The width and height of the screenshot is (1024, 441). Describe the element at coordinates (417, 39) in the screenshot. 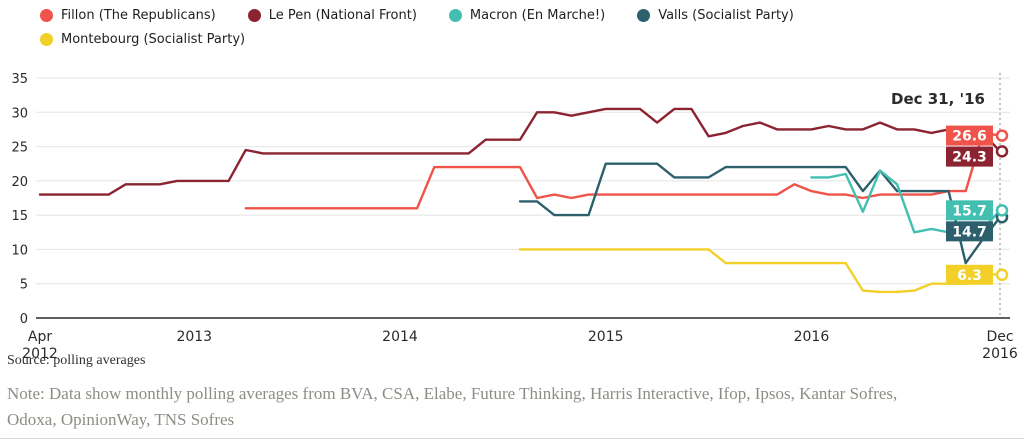

I see `legend-row-2: Montebourg (Socialist Party)` at that location.